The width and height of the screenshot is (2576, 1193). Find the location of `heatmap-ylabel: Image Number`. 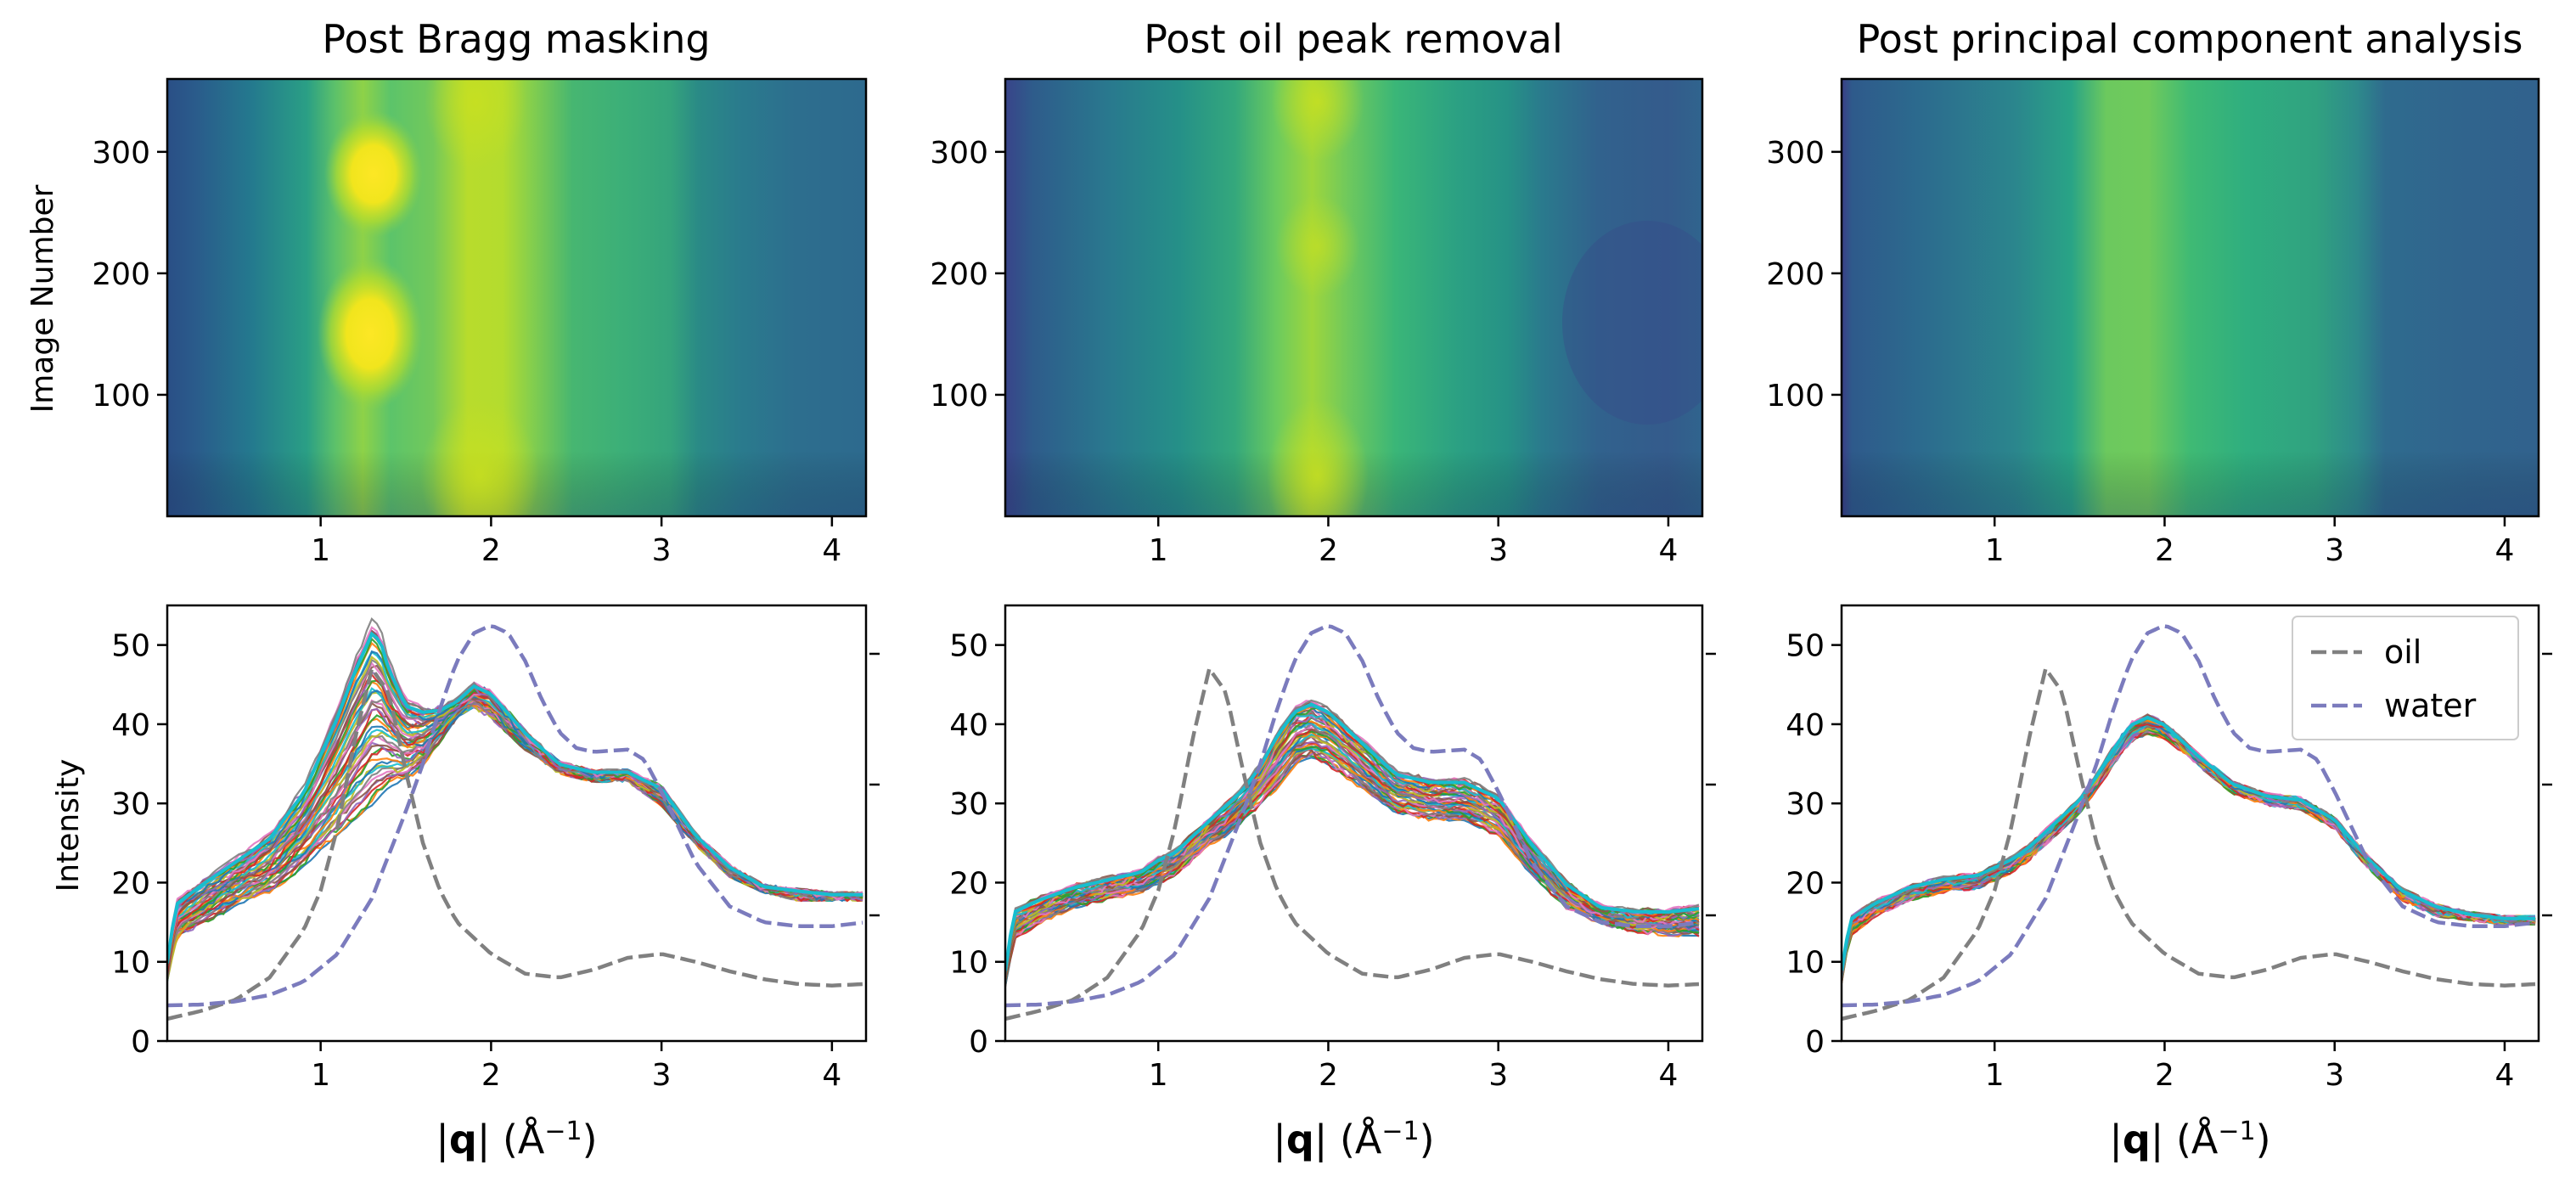

heatmap-ylabel: Image Number is located at coordinates (42, 298).